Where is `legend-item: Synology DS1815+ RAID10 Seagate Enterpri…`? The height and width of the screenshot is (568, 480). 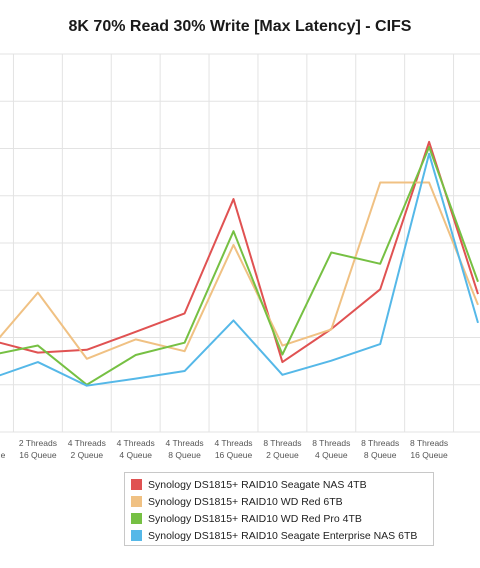
legend-item: Synology DS1815+ RAID10 Seagate Enterpri… is located at coordinates (282, 535).